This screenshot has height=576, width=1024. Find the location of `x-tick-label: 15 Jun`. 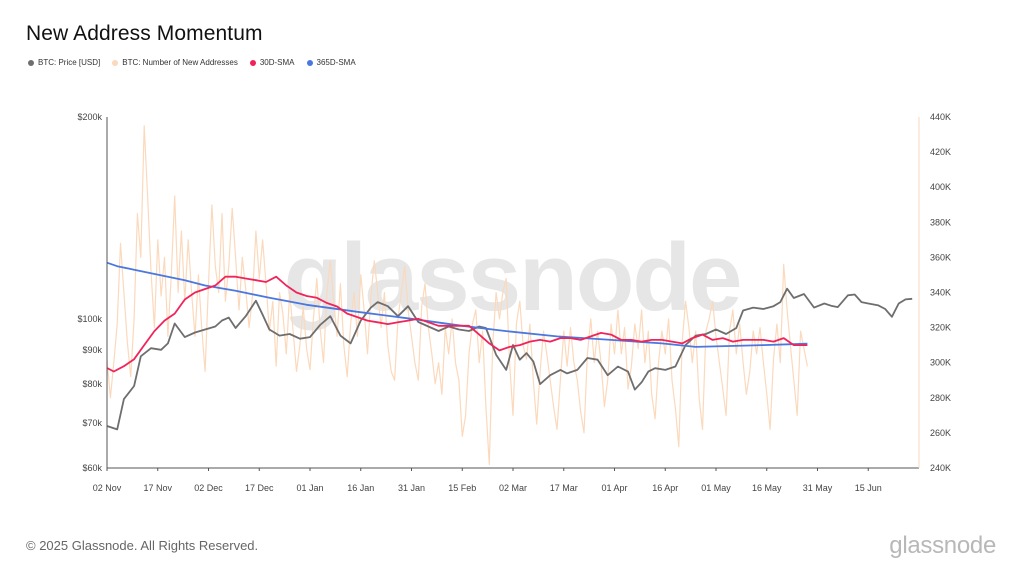

x-tick-label: 15 Jun is located at coordinates (868, 488).